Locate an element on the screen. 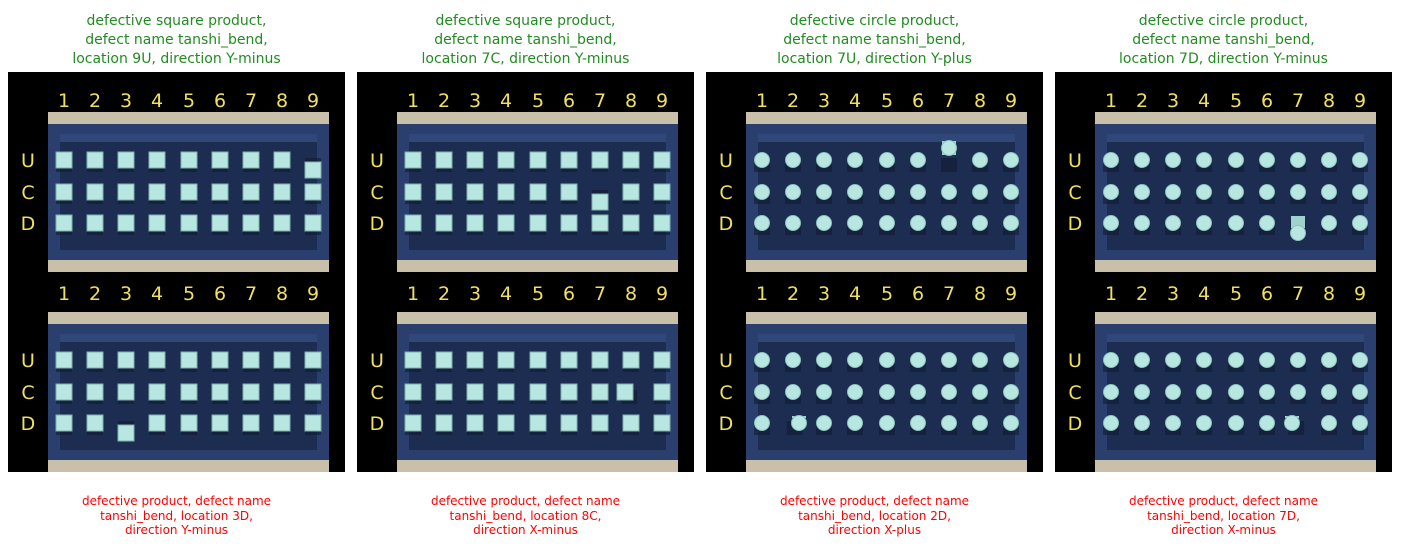 This screenshot has width=1405, height=553. column-label: 9 is located at coordinates (1011, 101).